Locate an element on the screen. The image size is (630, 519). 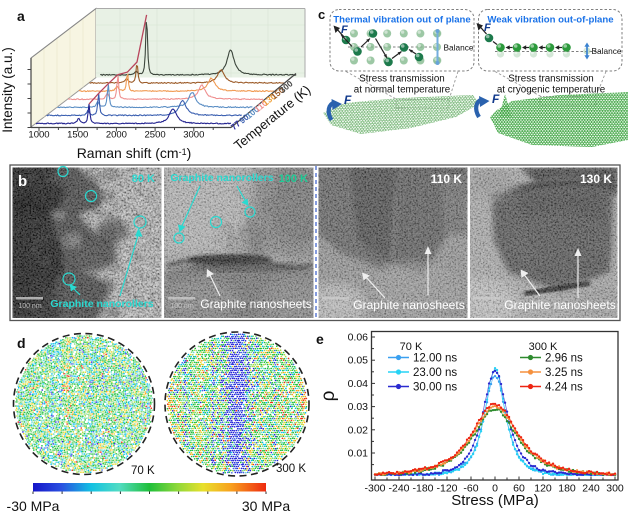
svg-text: 30 MPa is located at coordinates (266, 506).